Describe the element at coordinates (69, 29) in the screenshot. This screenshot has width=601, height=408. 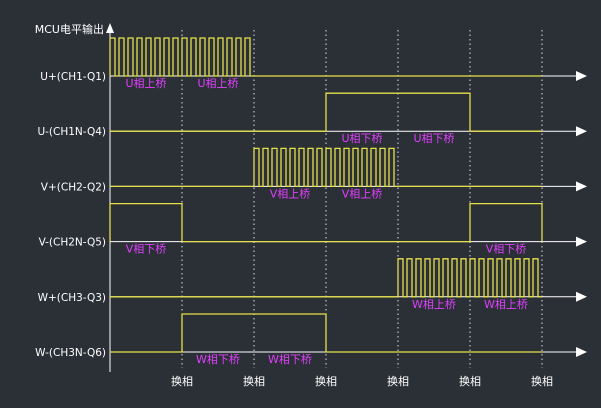
I see `diagram-title: MCU电平输出` at that location.